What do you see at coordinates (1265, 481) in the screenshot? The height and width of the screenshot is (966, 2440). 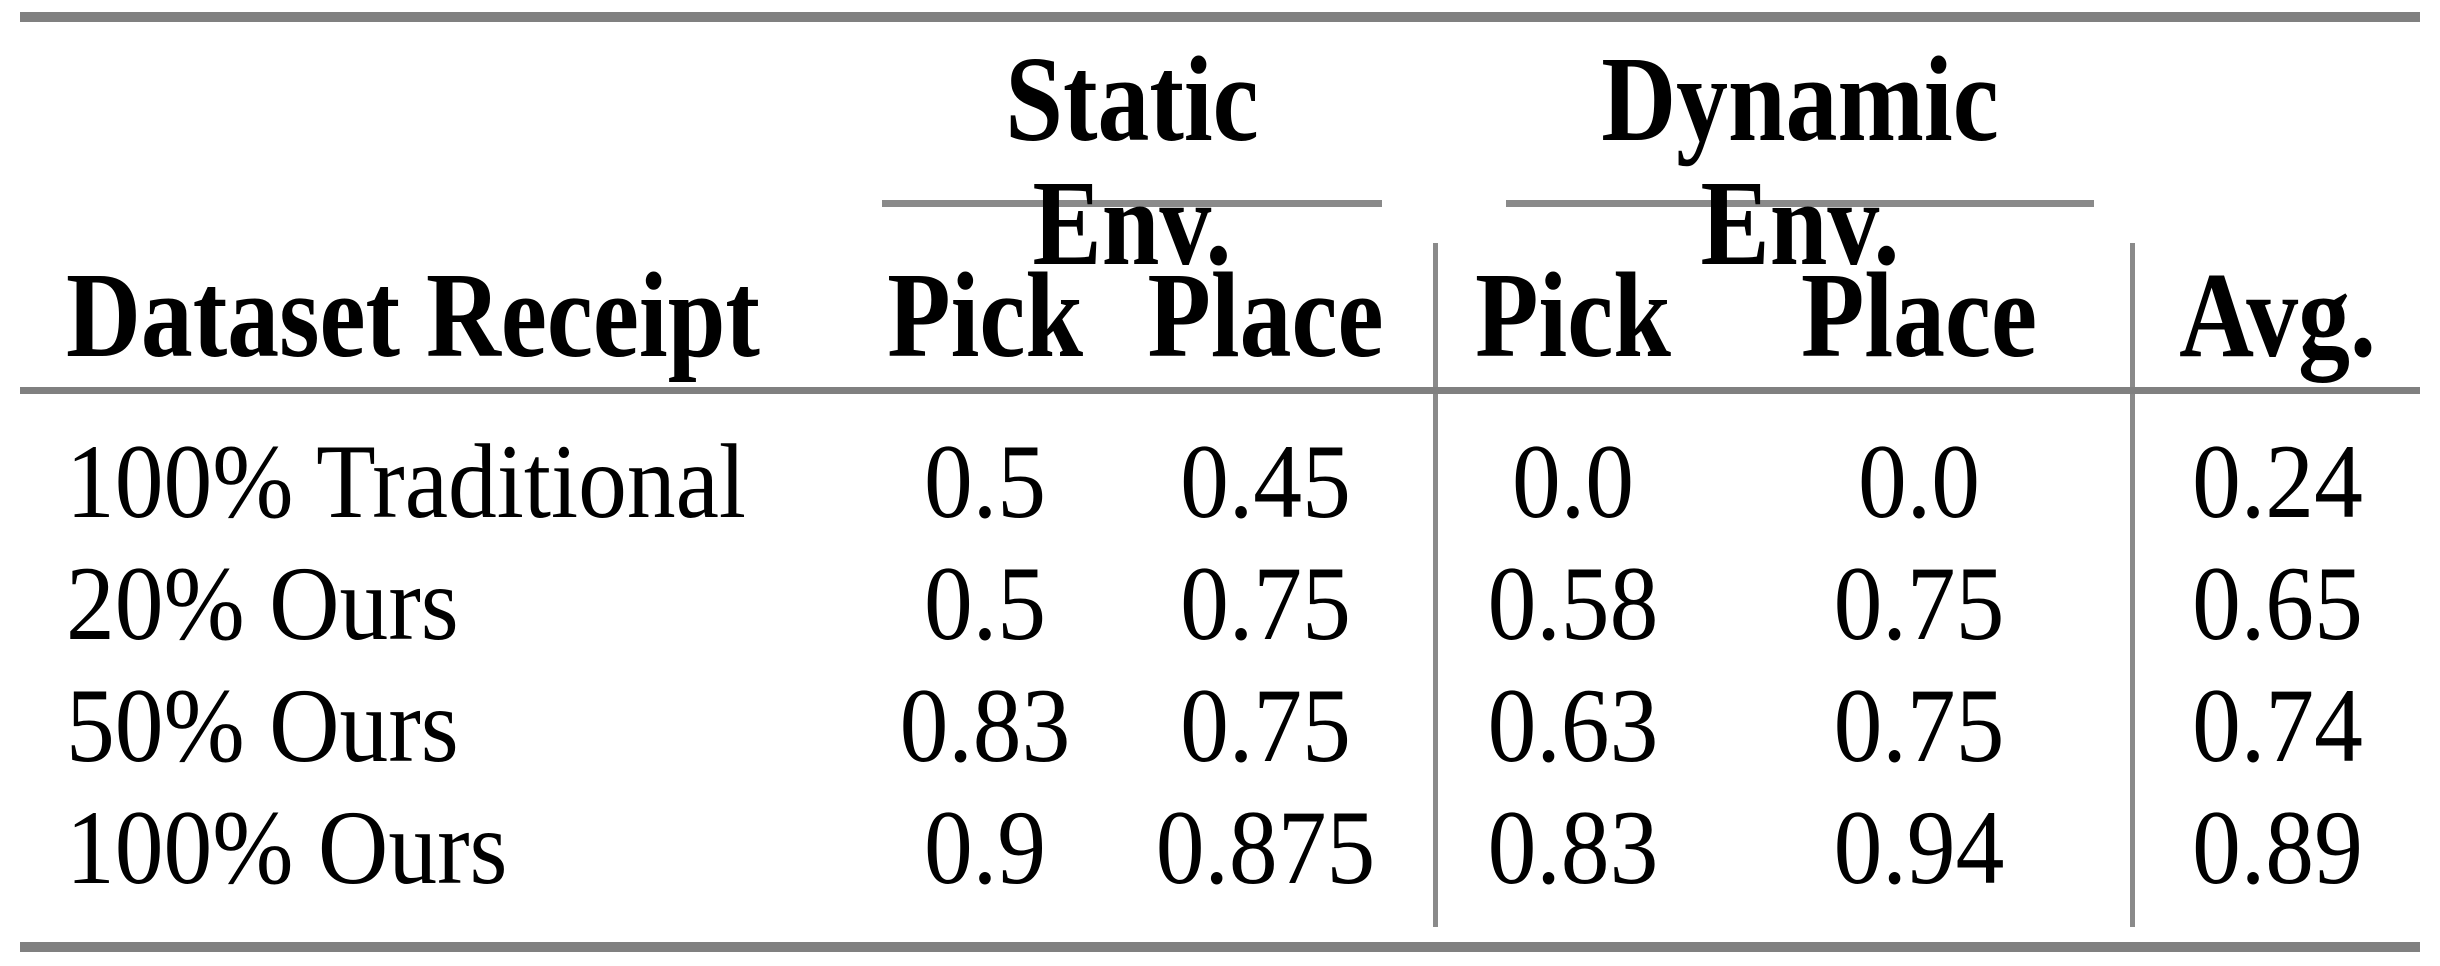 I see `cell-static-place: 0.45` at bounding box center [1265, 481].